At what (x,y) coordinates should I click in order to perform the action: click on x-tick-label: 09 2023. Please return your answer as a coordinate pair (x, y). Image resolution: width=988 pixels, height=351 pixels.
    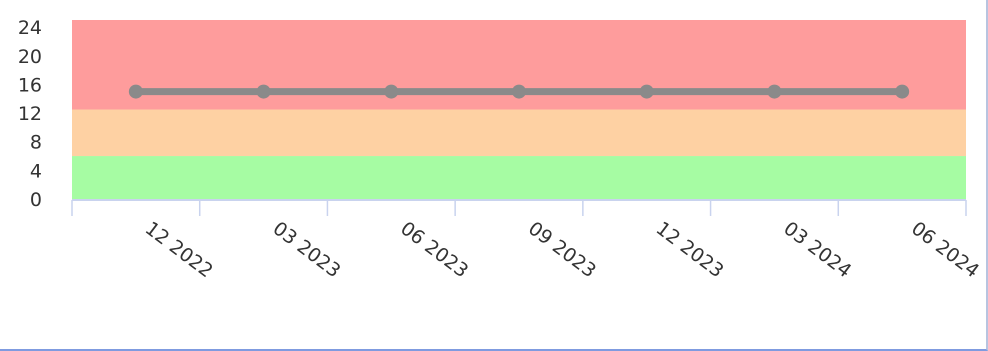
    Looking at the image, I should click on (562, 249).